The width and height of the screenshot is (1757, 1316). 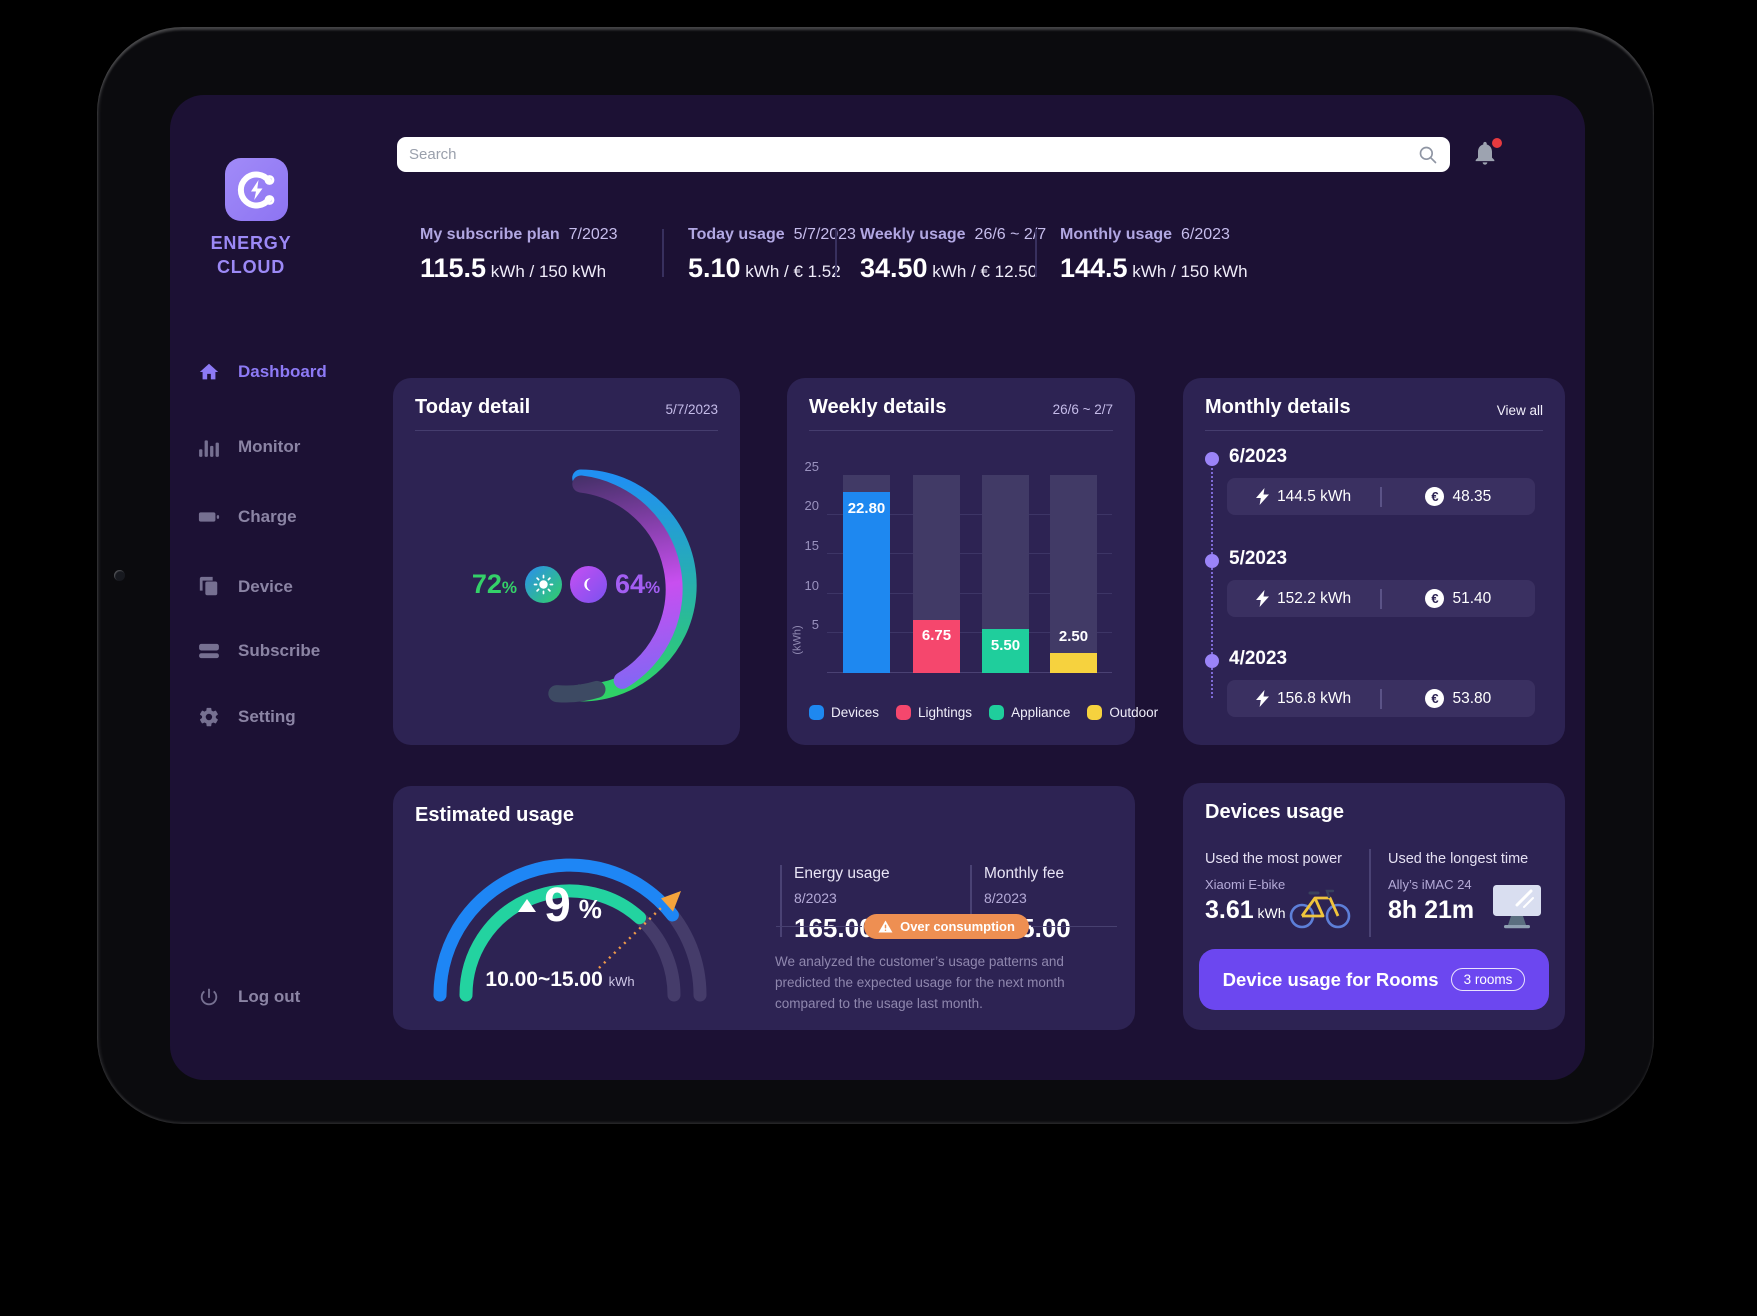 What do you see at coordinates (764, 908) in the screenshot?
I see `estimated-usage-card: Estimated usage 9 % 10.00~15.00 kWh` at bounding box center [764, 908].